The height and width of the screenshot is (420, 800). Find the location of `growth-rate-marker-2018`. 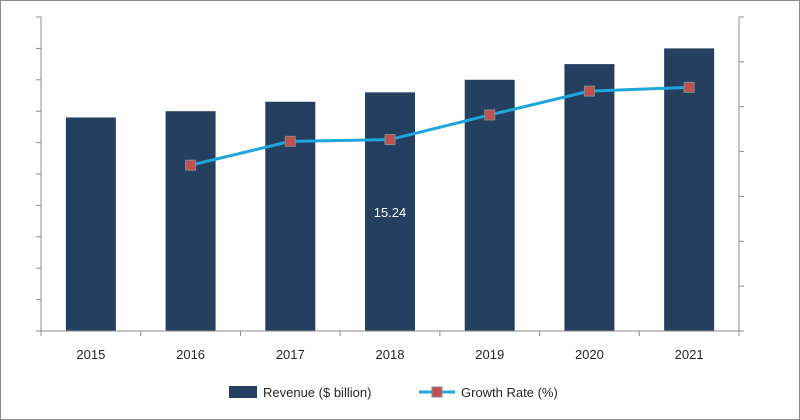

growth-rate-marker-2018 is located at coordinates (390, 140).